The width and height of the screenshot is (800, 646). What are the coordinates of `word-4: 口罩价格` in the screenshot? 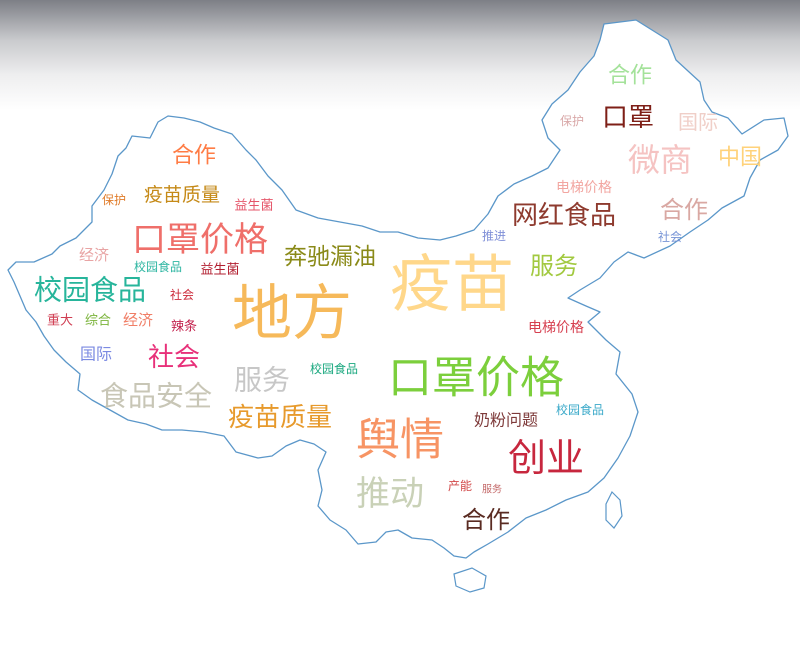 It's located at (200, 240).